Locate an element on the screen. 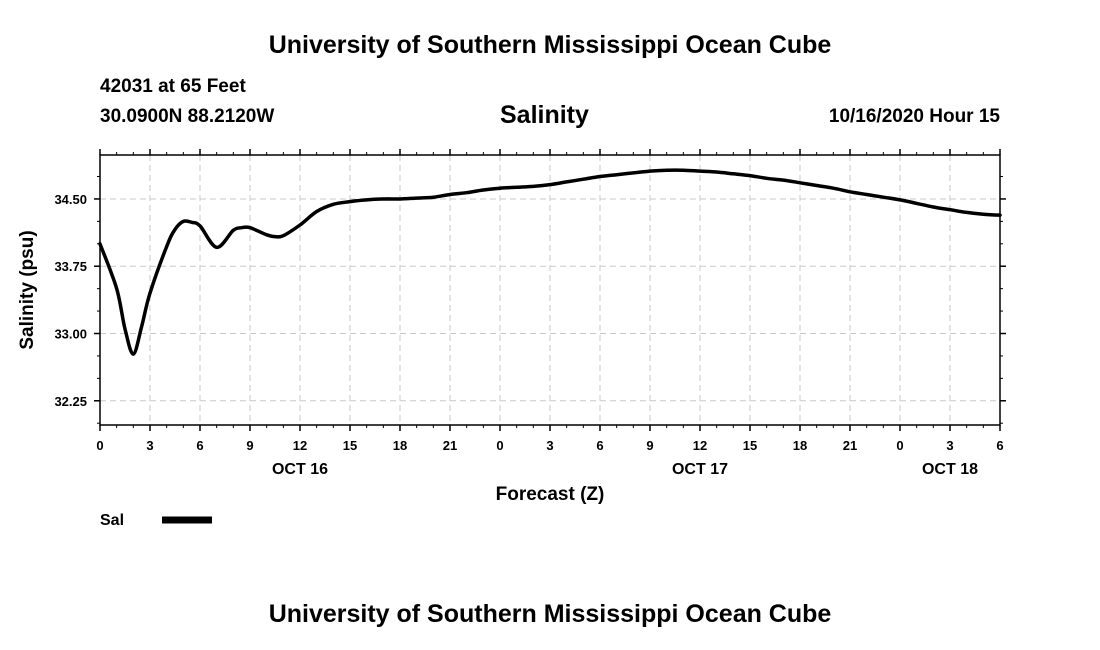  station-label: 42031 at 65 Feet is located at coordinates (173, 86).